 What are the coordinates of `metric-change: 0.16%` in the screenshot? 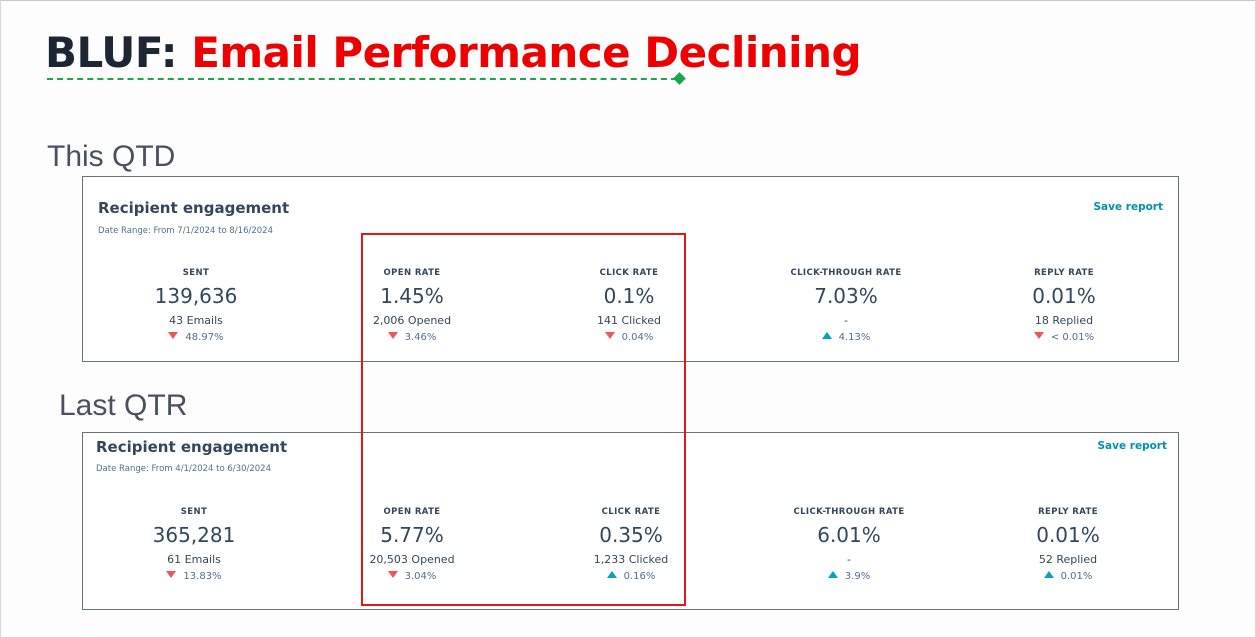 It's located at (631, 577).